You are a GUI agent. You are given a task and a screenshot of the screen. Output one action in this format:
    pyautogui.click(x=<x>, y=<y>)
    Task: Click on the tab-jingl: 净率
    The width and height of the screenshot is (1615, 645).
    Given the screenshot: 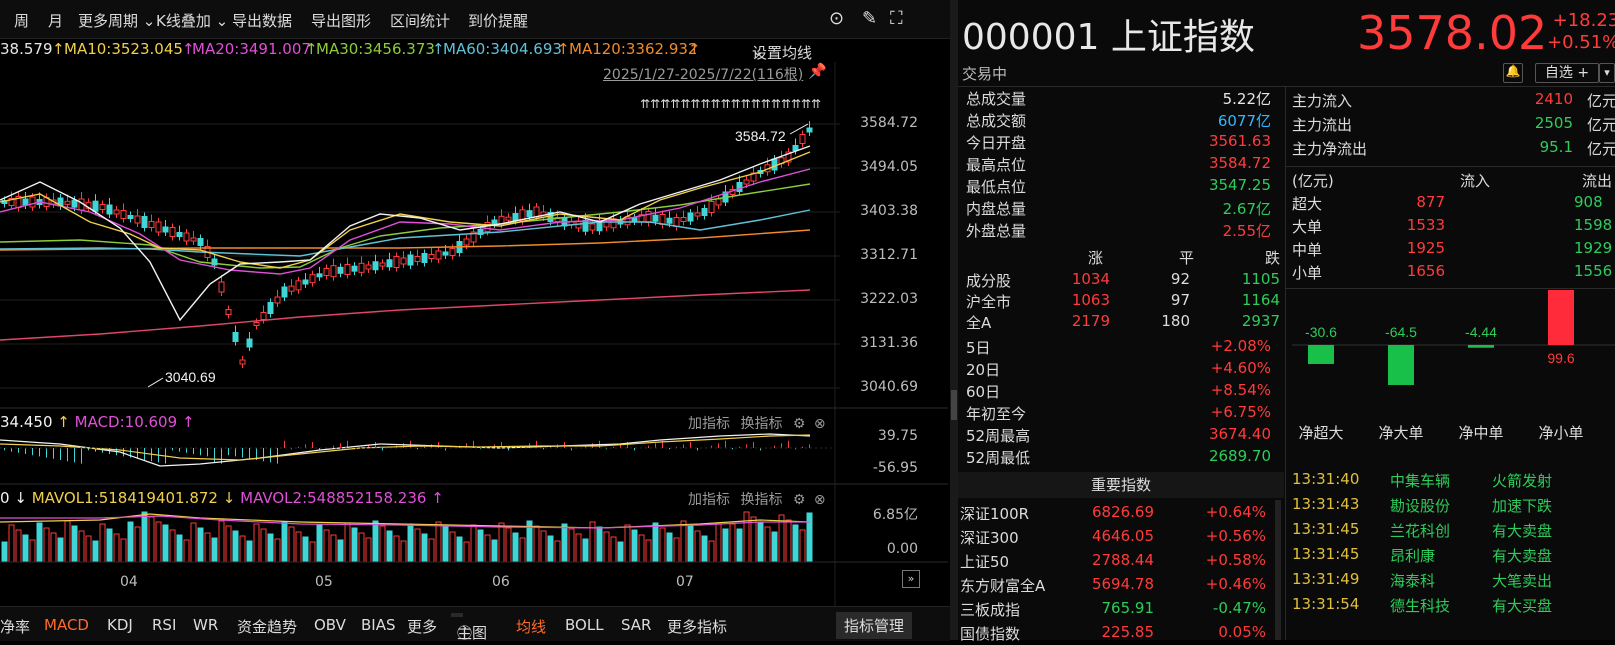 What is the action you would take?
    pyautogui.click(x=15, y=627)
    